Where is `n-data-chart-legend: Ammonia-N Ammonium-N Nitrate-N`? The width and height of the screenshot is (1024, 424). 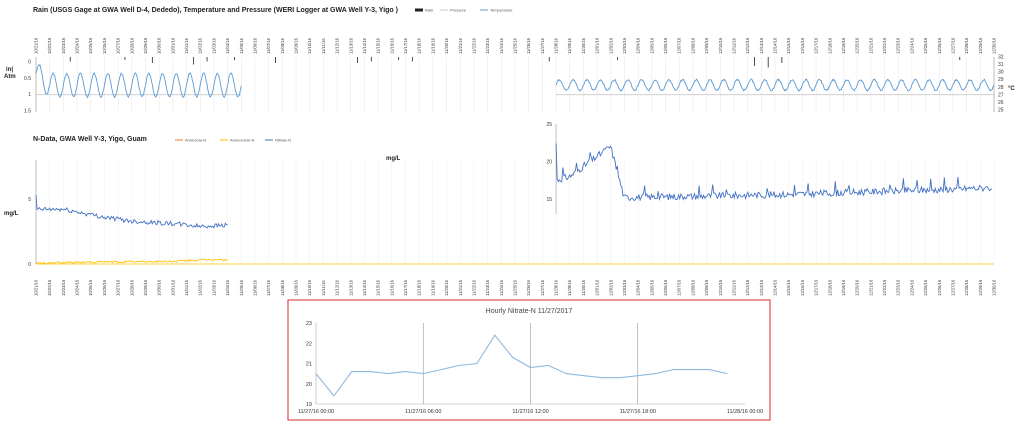 n-data-chart-legend: Ammonia-N Ammonium-N Nitrate-N is located at coordinates (233, 140).